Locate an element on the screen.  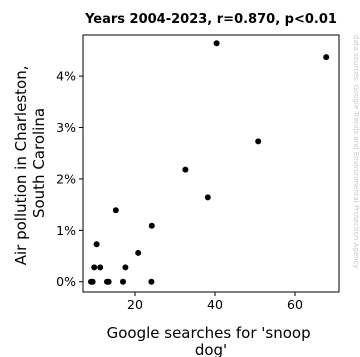
x-axis-label: Google searches for 'snoop dog' is located at coordinates (211, 340).